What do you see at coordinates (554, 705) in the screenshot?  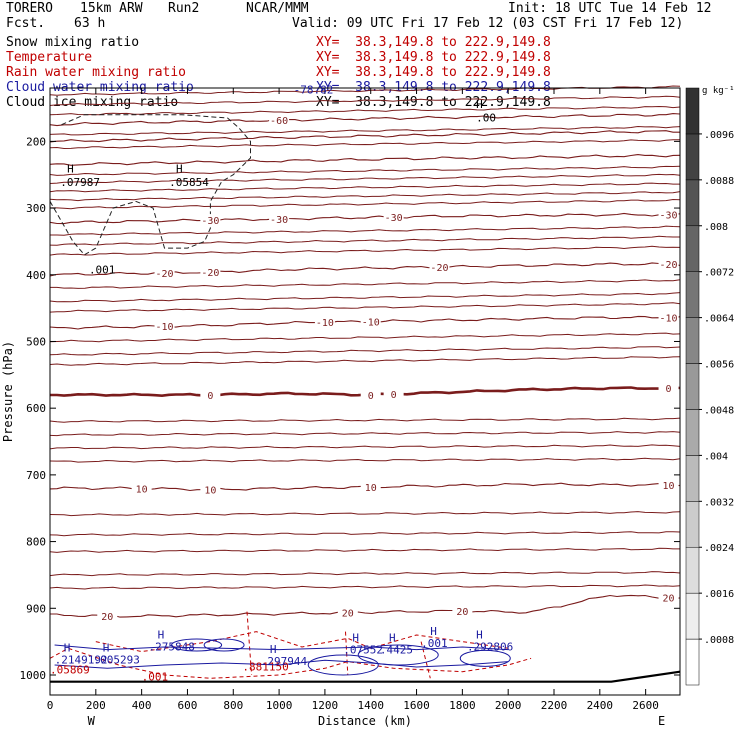 I see `x-tick-label: 2200` at bounding box center [554, 705].